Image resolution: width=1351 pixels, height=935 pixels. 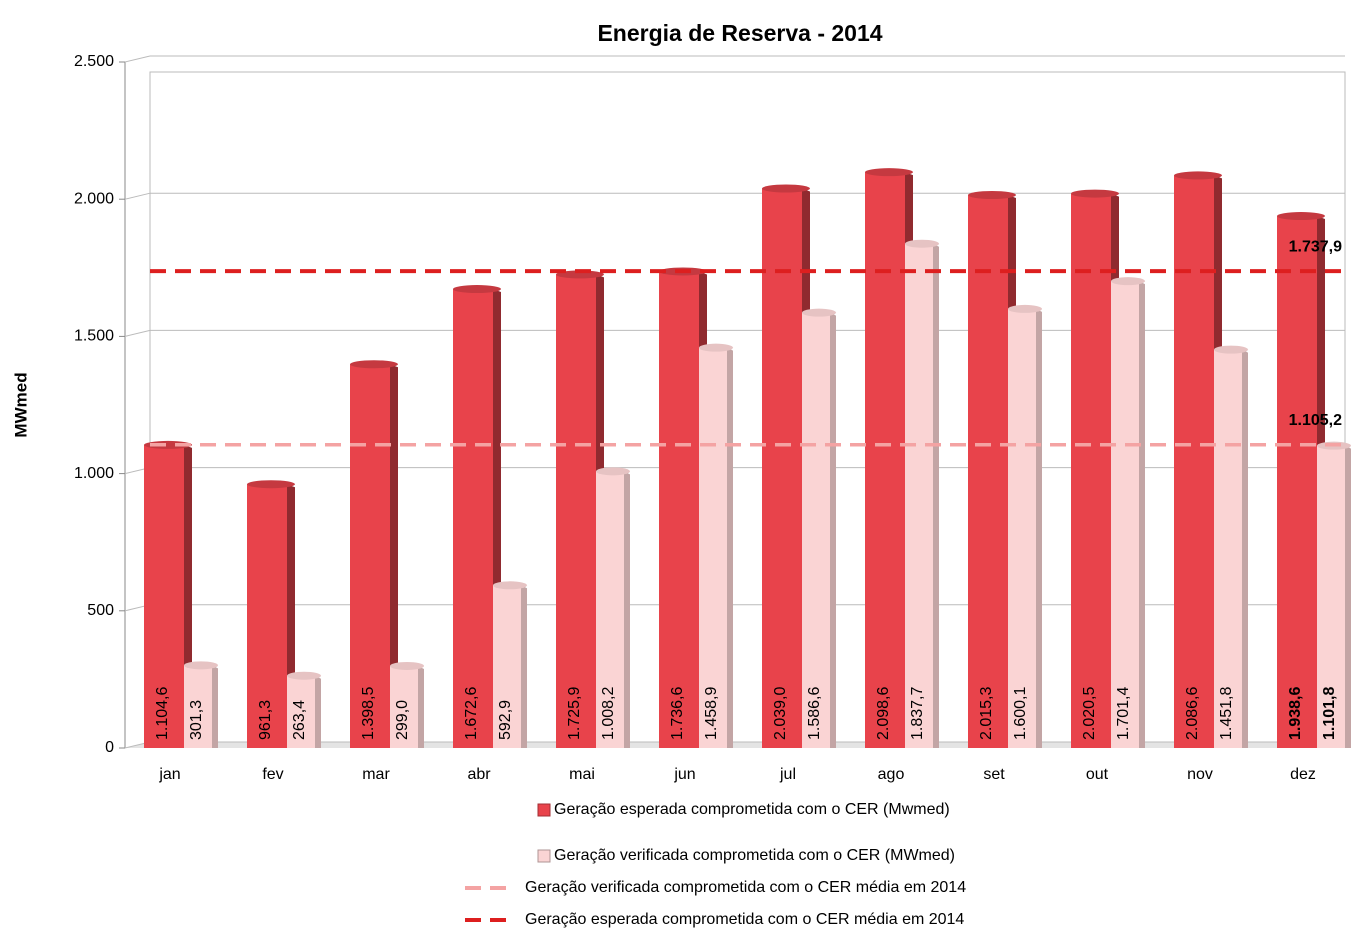 I want to click on value-label: 592,9, so click(x=505, y=720).